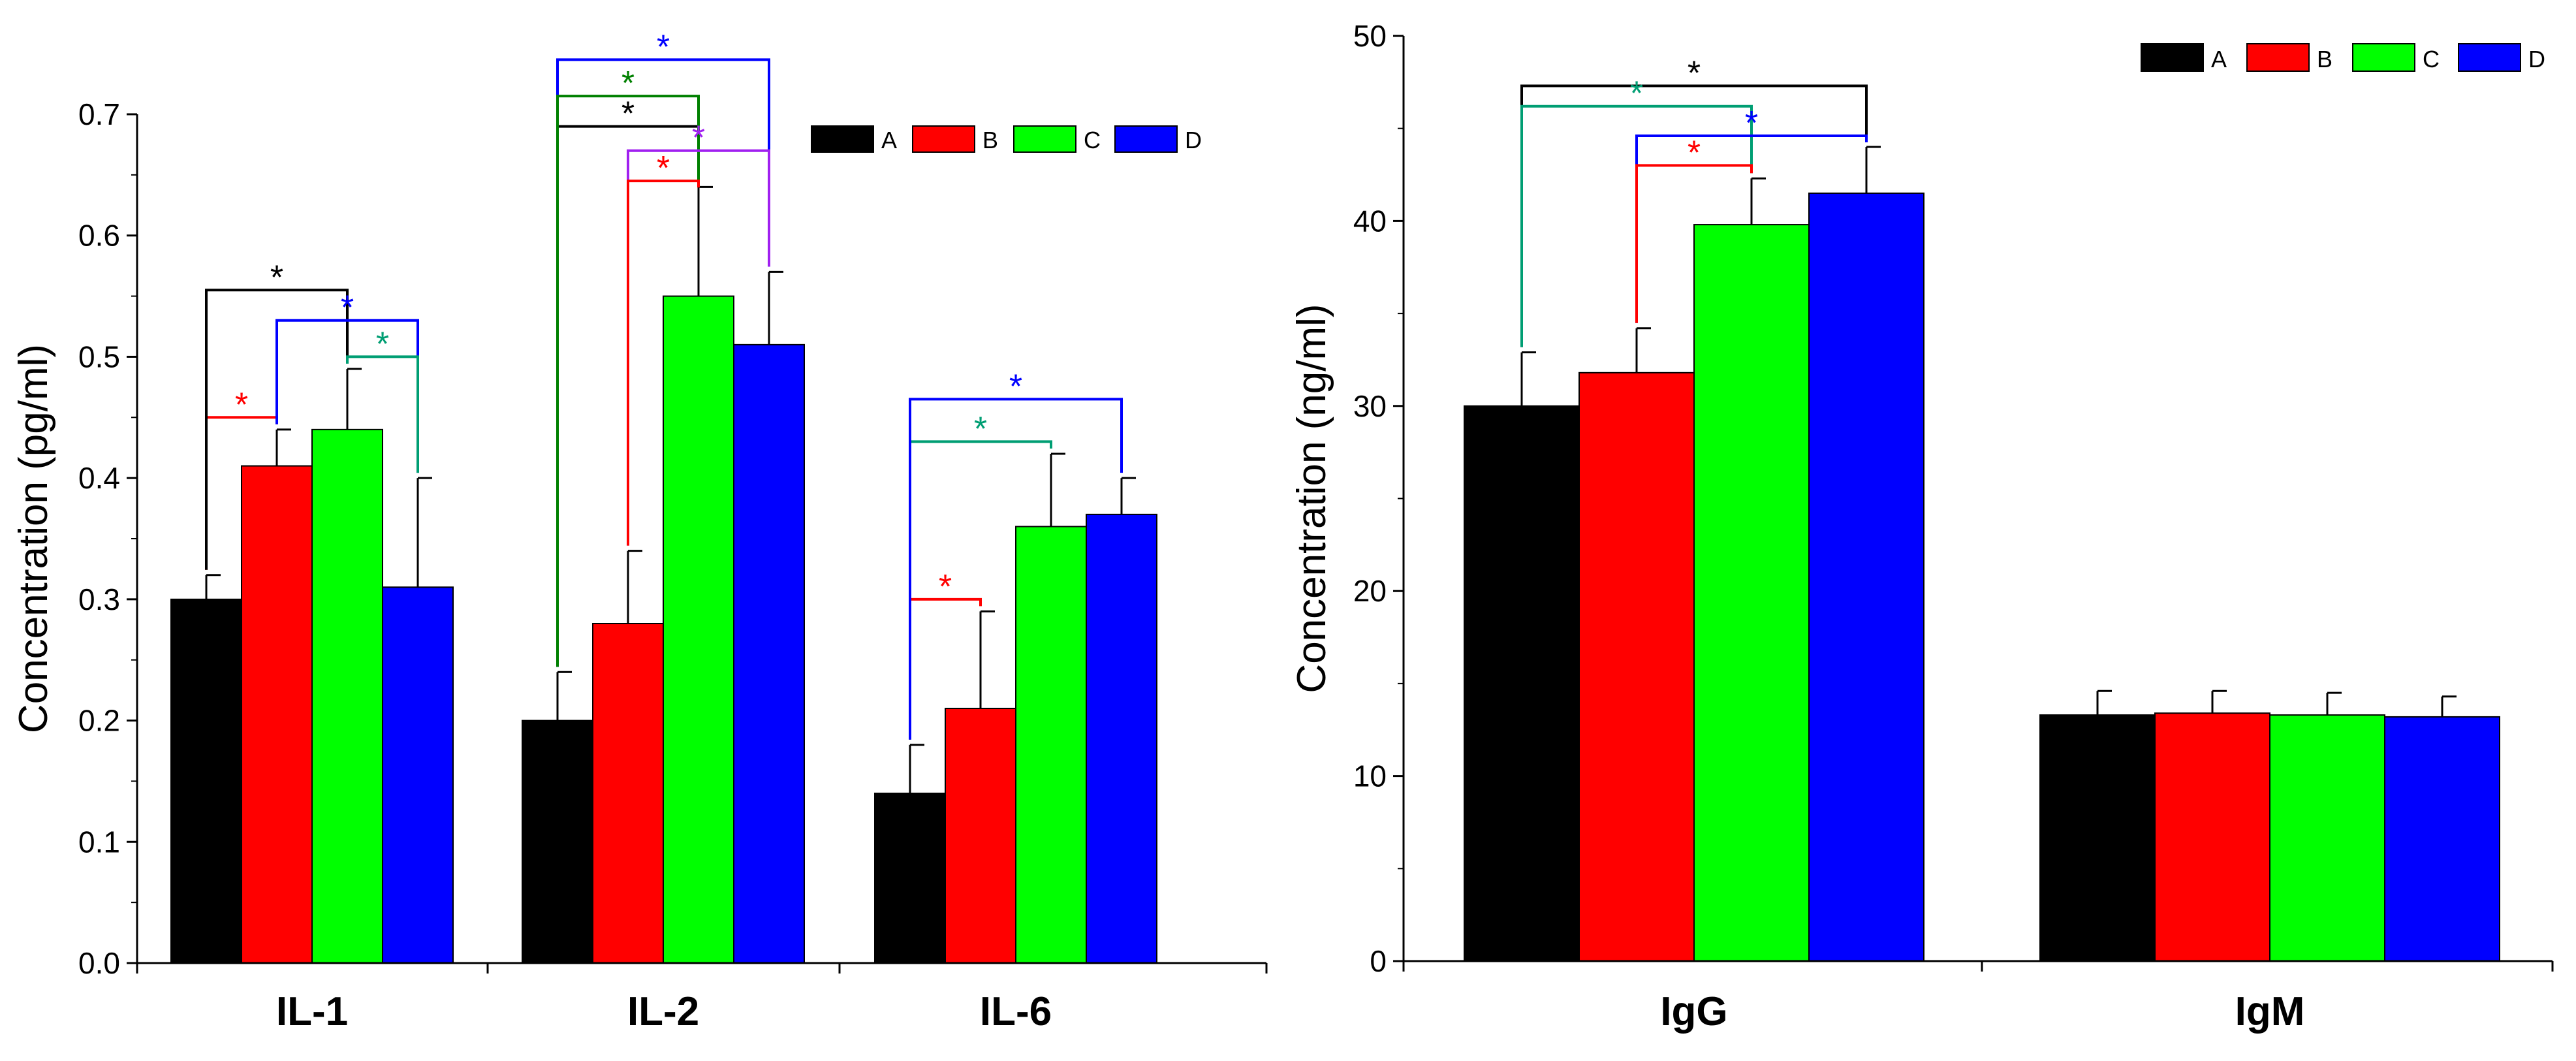 Image resolution: width=2576 pixels, height=1061 pixels. Describe the element at coordinates (1016, 1011) in the screenshot. I see `category-label-IL-6: IL-6` at that location.